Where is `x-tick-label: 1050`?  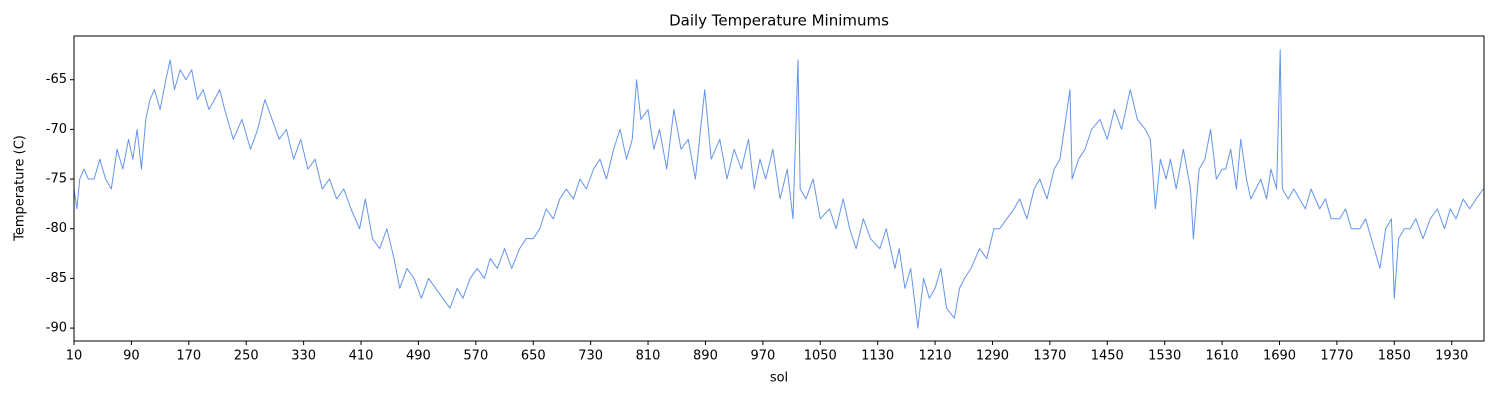
x-tick-label: 1050 is located at coordinates (820, 356).